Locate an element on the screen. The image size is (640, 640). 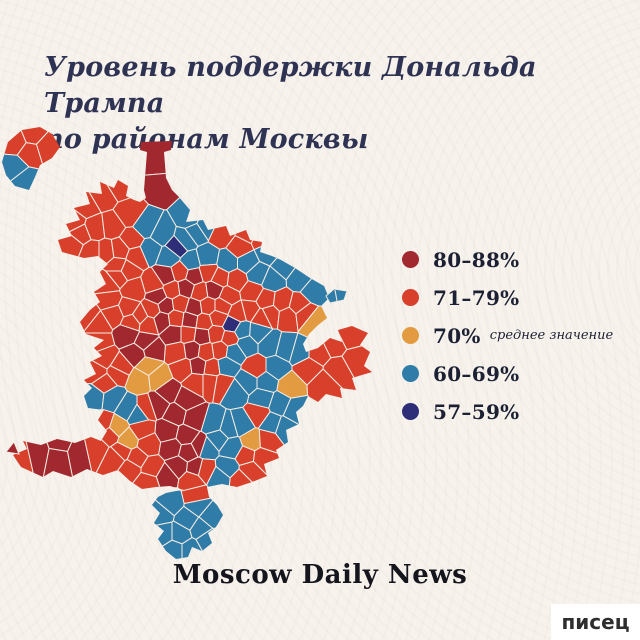
legend-item: 71–79% is located at coordinates (507, 297).